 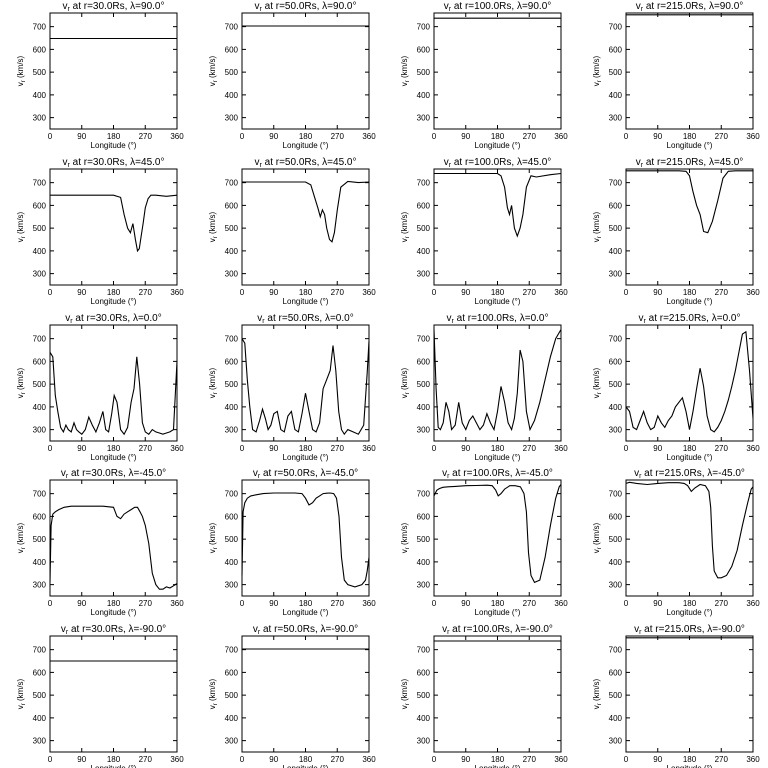 I want to click on panel-title: vr at r=50.0Rs, λ=-45.0°, so click(x=305, y=474).